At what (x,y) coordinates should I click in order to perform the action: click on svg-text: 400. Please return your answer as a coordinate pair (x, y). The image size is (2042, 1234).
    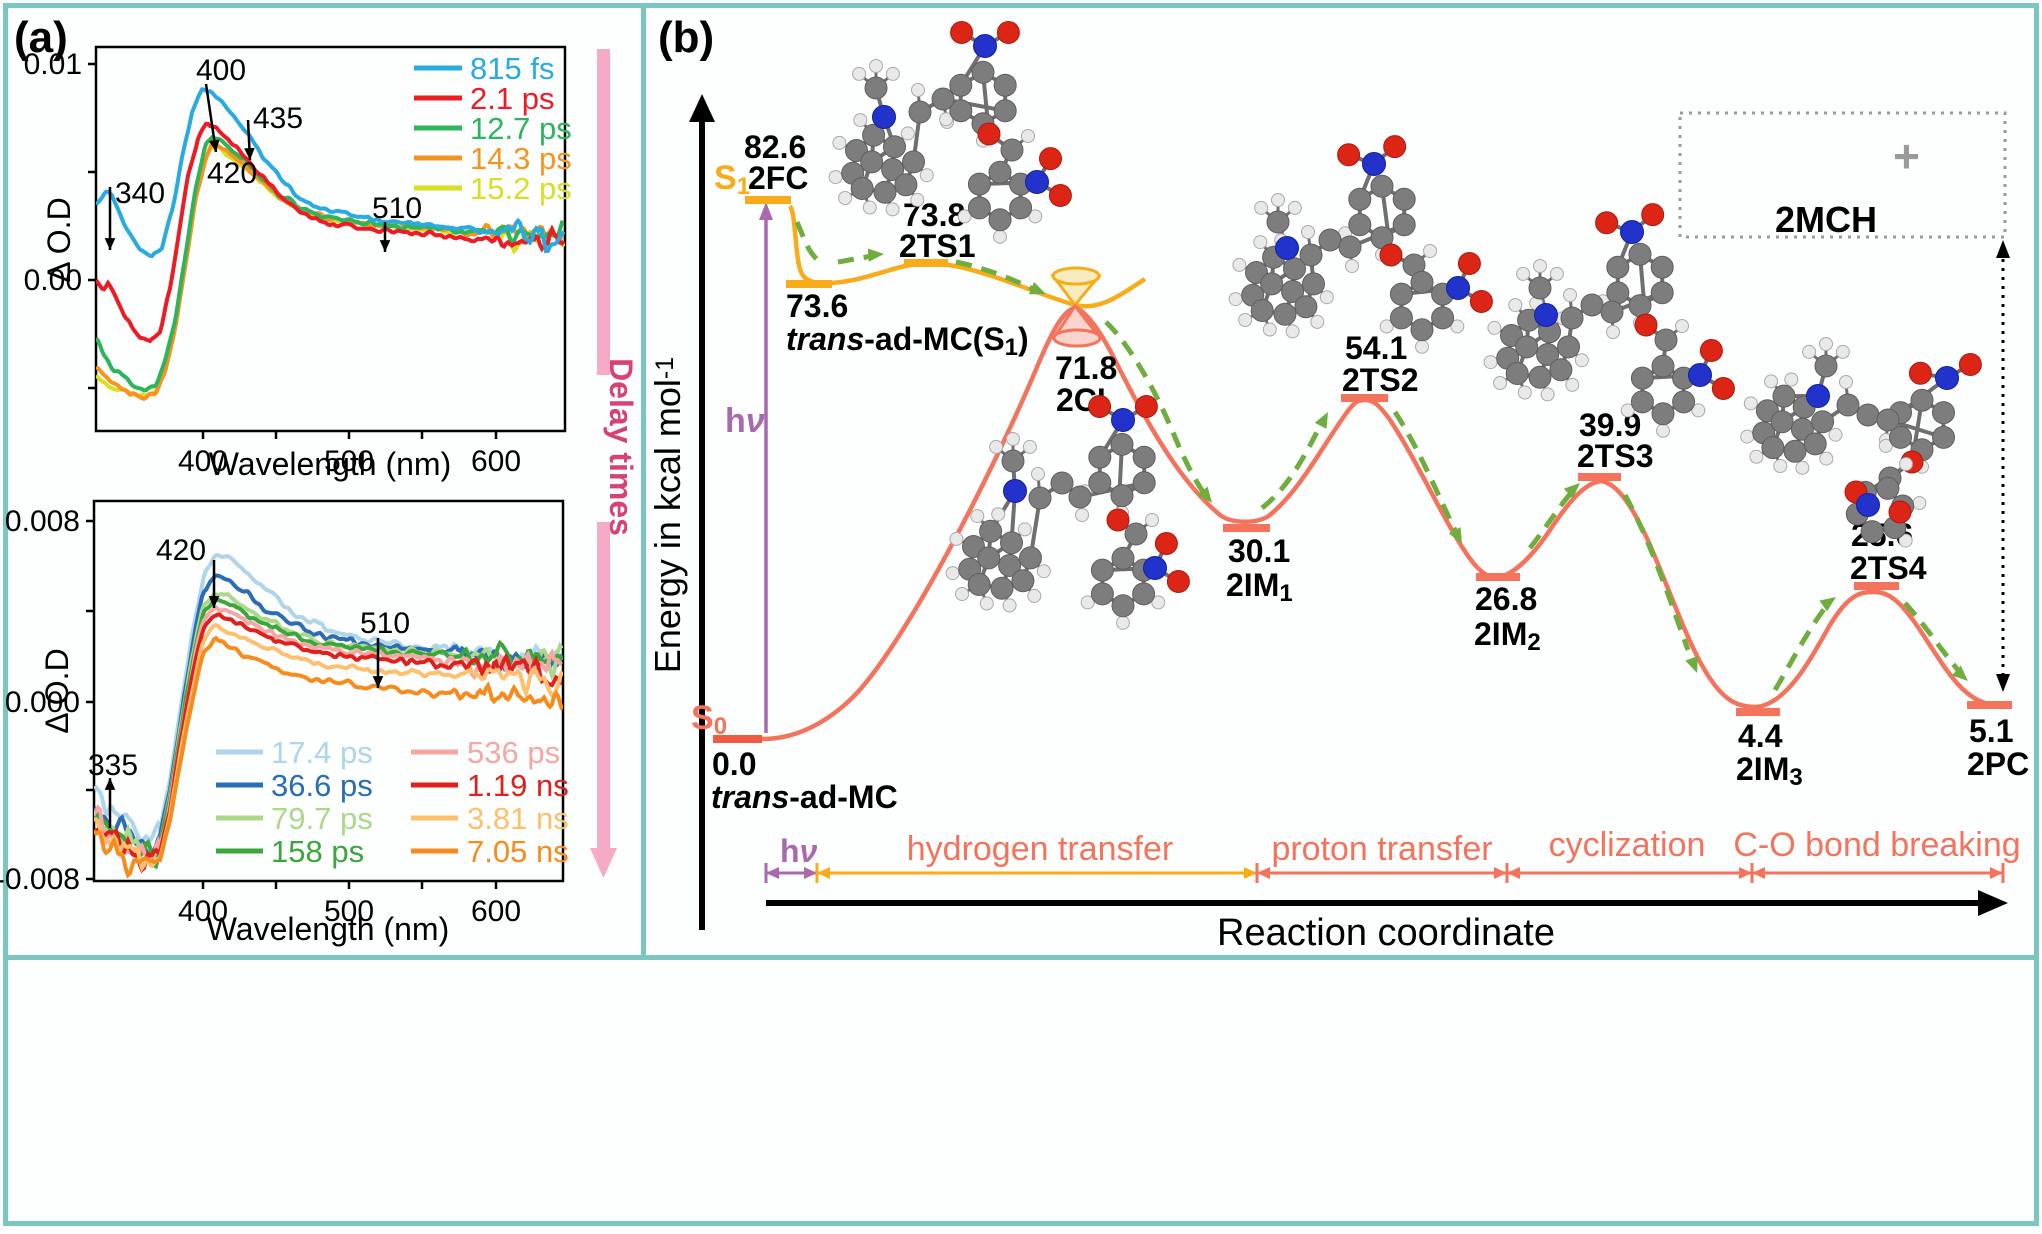
    Looking at the image, I should click on (221, 70).